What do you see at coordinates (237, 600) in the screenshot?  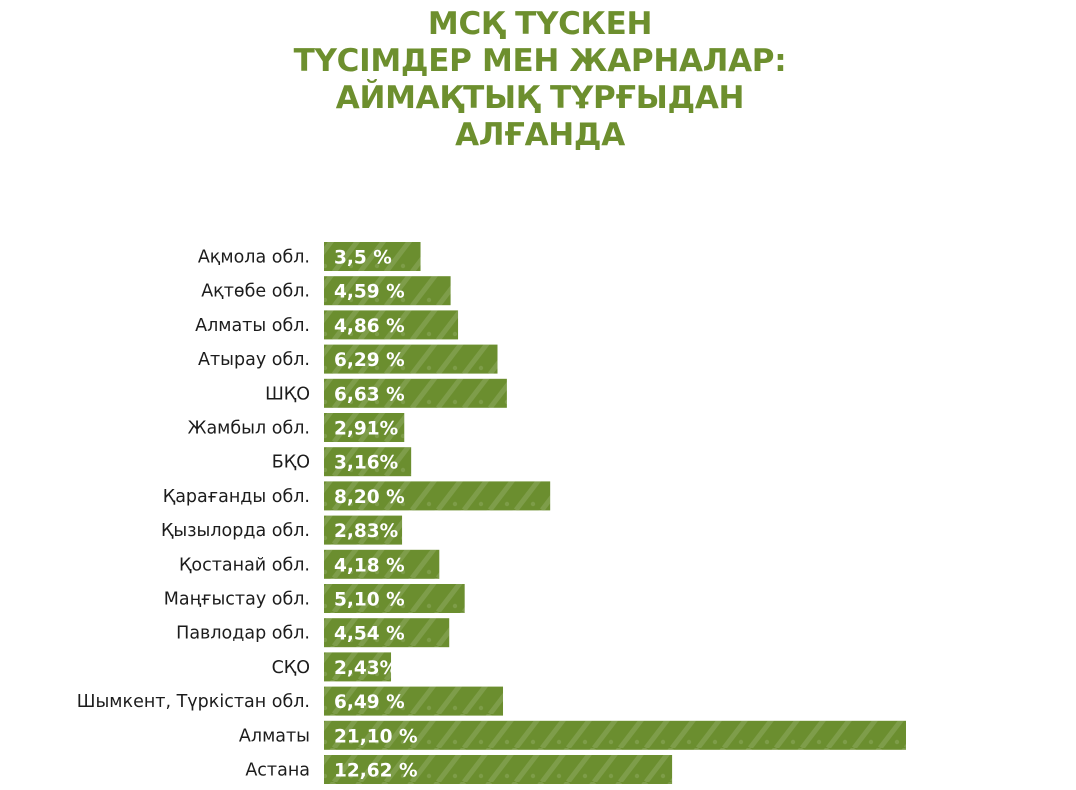 I see `category-label: Маңғыстау обл.` at bounding box center [237, 600].